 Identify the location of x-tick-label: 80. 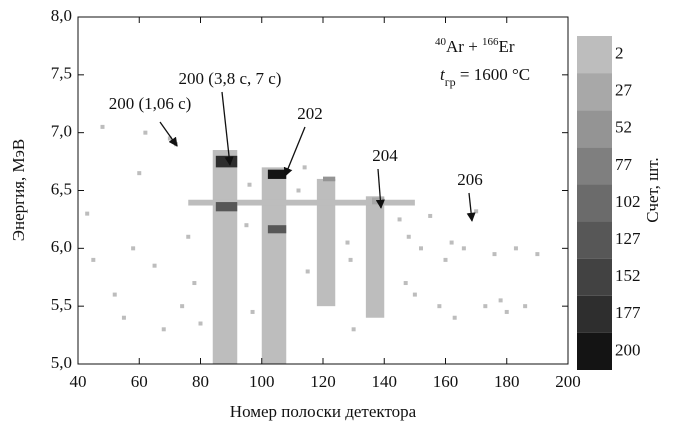
(200, 381).